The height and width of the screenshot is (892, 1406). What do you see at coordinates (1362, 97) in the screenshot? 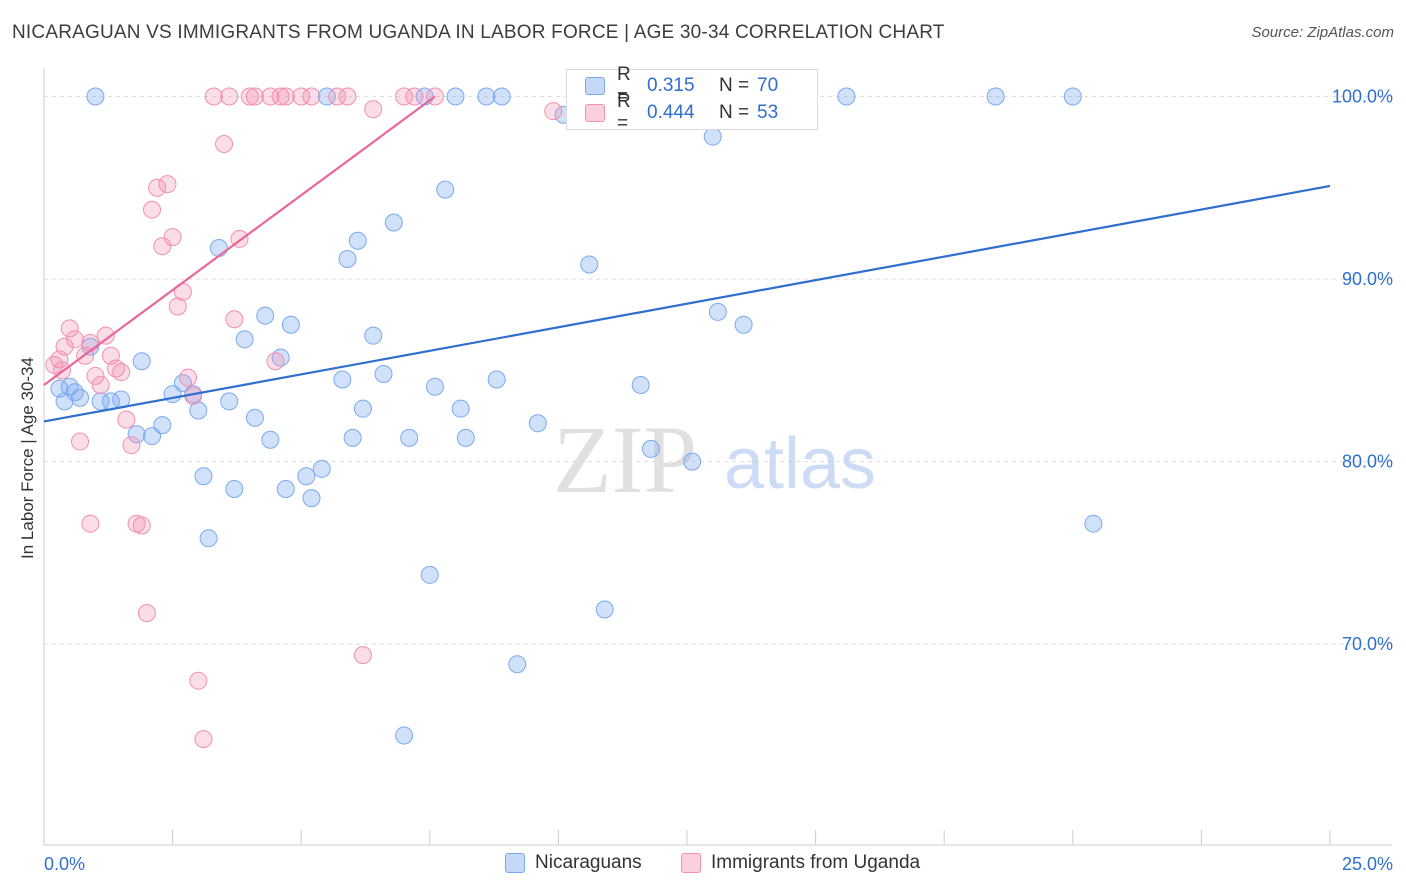
I see `y-tick-label: 100.0%` at bounding box center [1362, 97].